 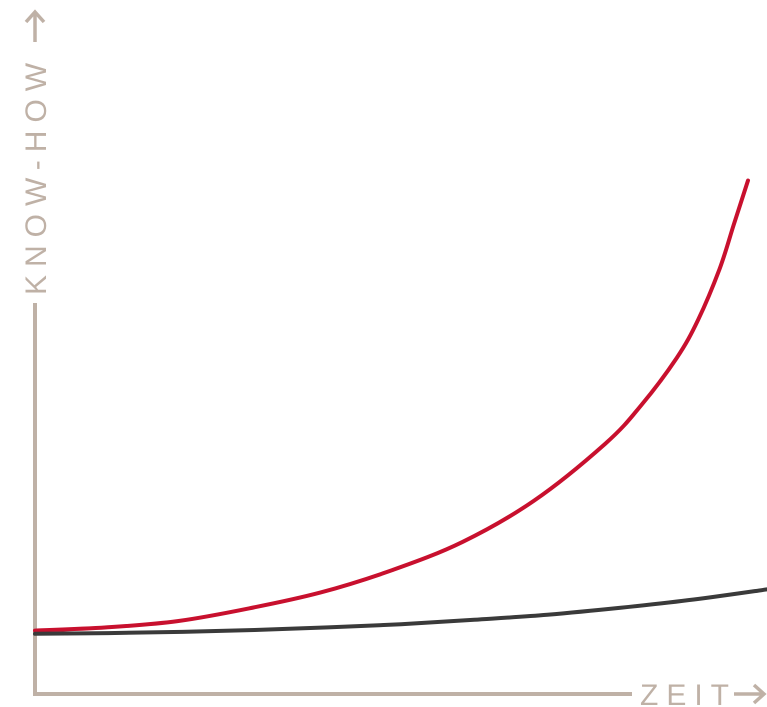 I want to click on y-axis-arrow-icon, so click(x=35, y=27).